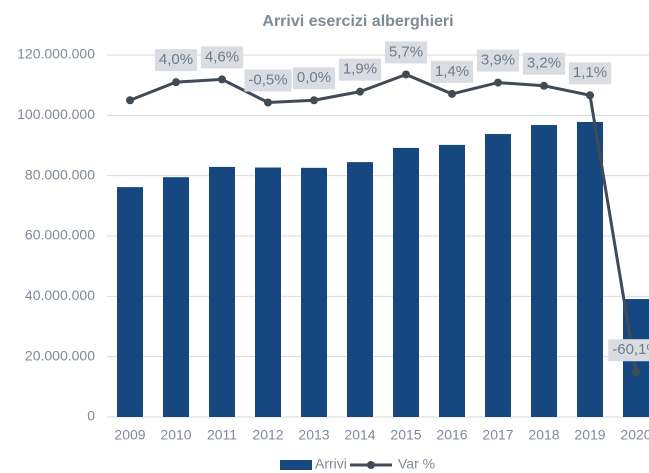 The image size is (649, 473). I want to click on x-tick-label: 2019, so click(589, 435).